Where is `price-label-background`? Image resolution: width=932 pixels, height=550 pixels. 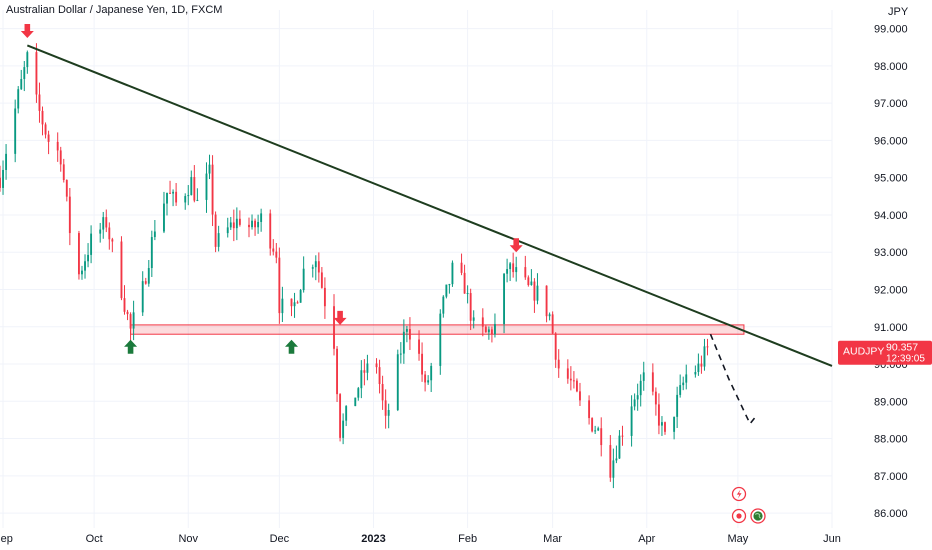 price-label-background is located at coordinates (885, 352).